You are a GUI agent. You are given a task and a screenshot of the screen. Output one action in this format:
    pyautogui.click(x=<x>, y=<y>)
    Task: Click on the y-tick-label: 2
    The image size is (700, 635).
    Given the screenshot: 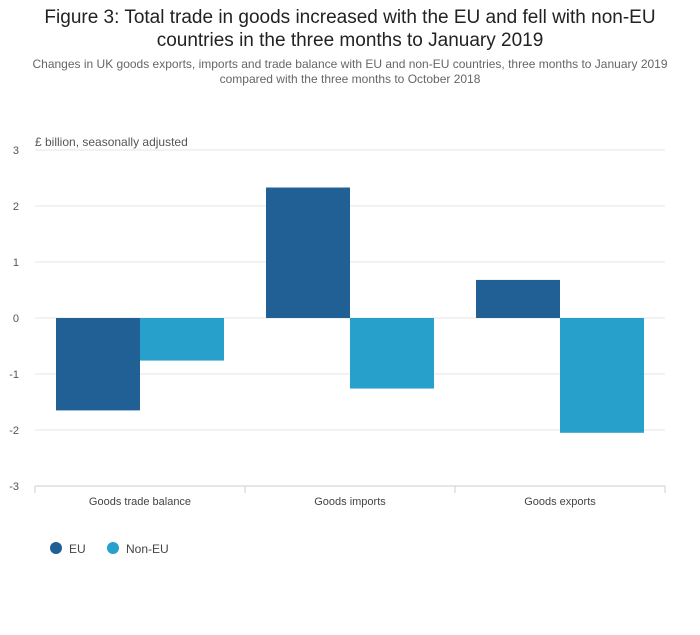 What is the action you would take?
    pyautogui.click(x=16, y=207)
    